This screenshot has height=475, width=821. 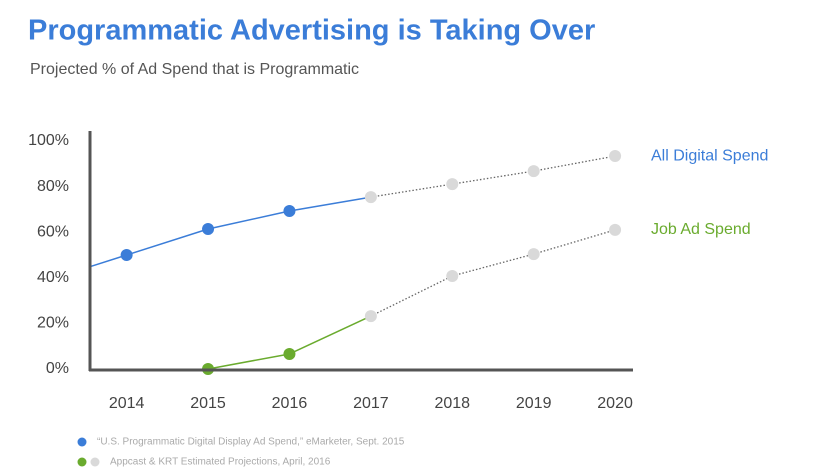 What do you see at coordinates (53, 323) in the screenshot?
I see `y-tick-label: 20%` at bounding box center [53, 323].